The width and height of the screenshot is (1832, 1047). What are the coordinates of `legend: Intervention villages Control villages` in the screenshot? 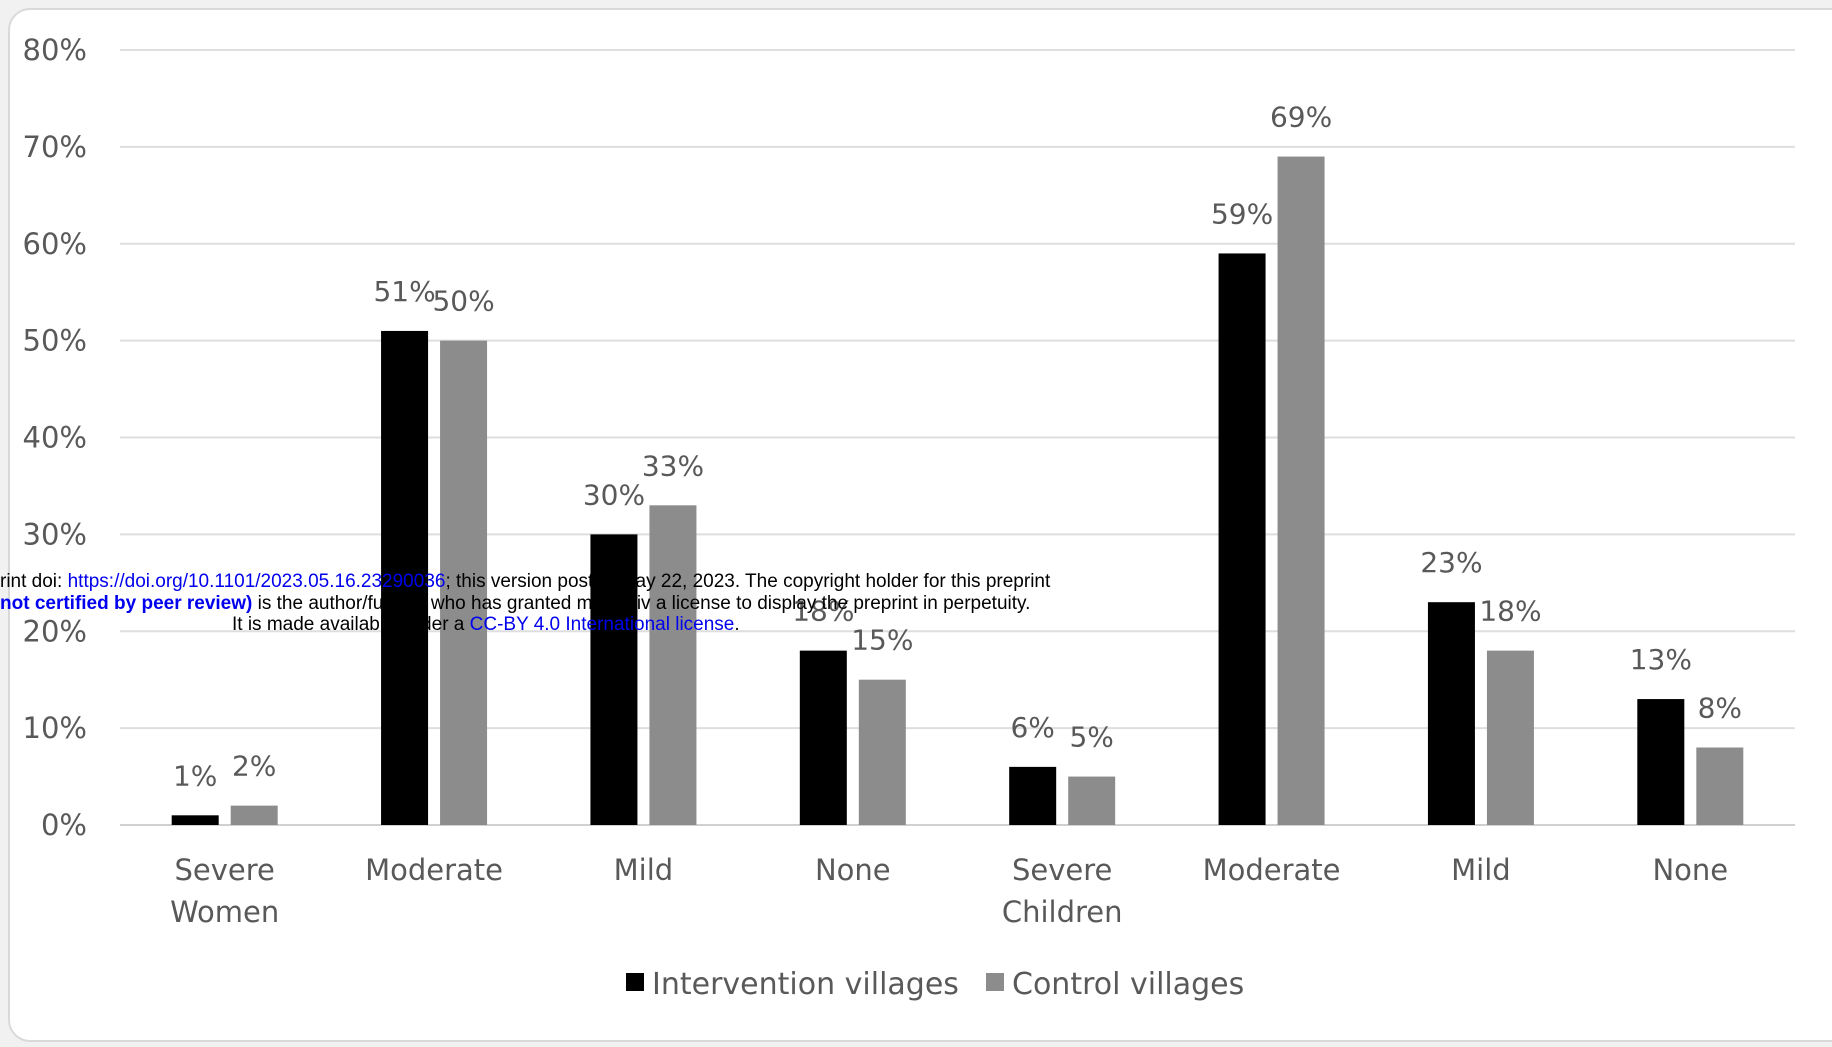 It's located at (935, 984).